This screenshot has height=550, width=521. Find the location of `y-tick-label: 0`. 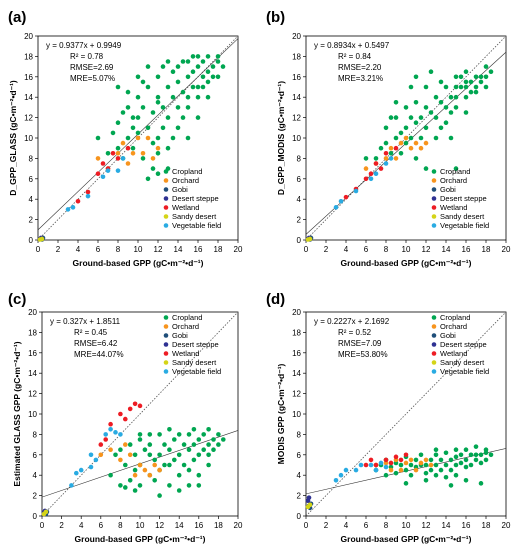

y-tick-label: 0 is located at coordinates (299, 516).